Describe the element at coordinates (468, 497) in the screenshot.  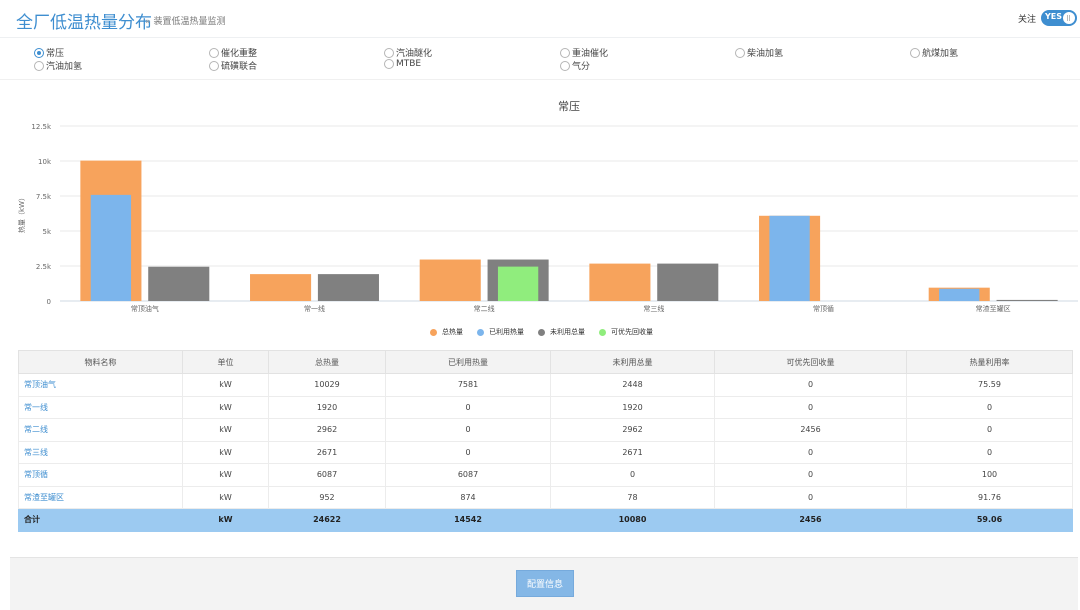
I see `table-cell: 874` at that location.